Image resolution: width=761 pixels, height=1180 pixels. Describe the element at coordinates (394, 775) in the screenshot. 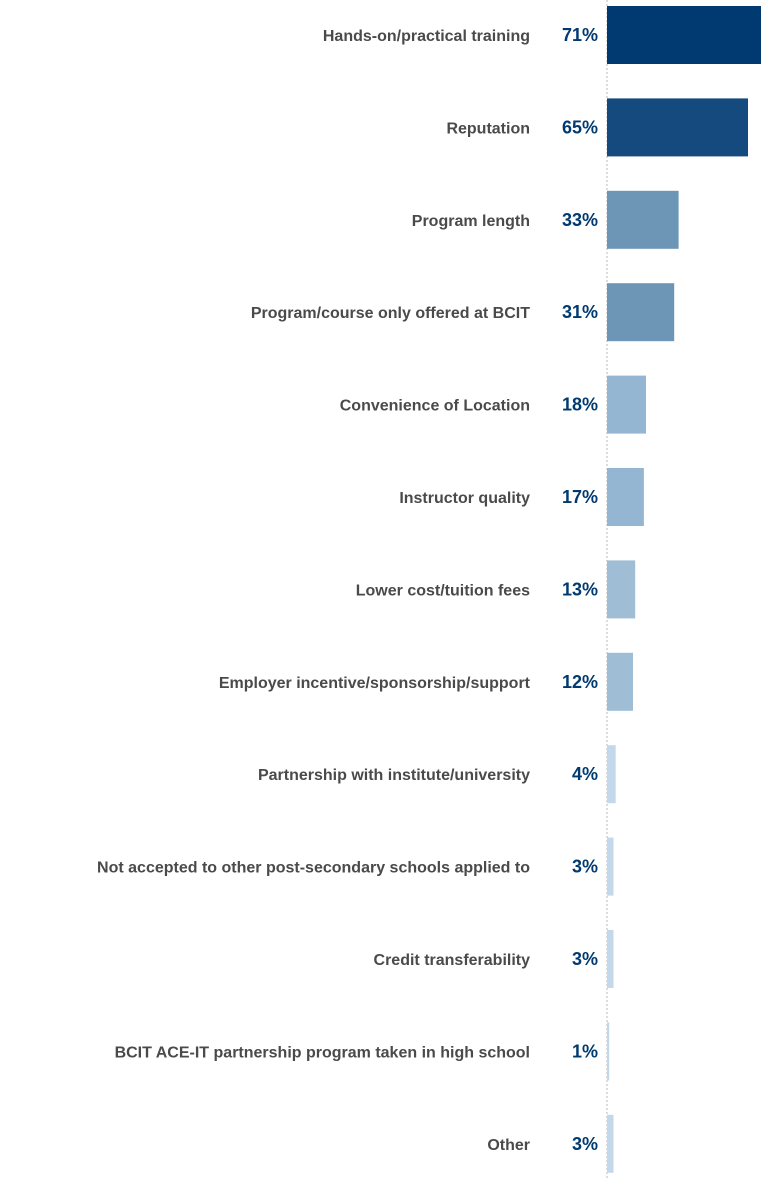

I see `category-label: Partnership with institute/university` at that location.